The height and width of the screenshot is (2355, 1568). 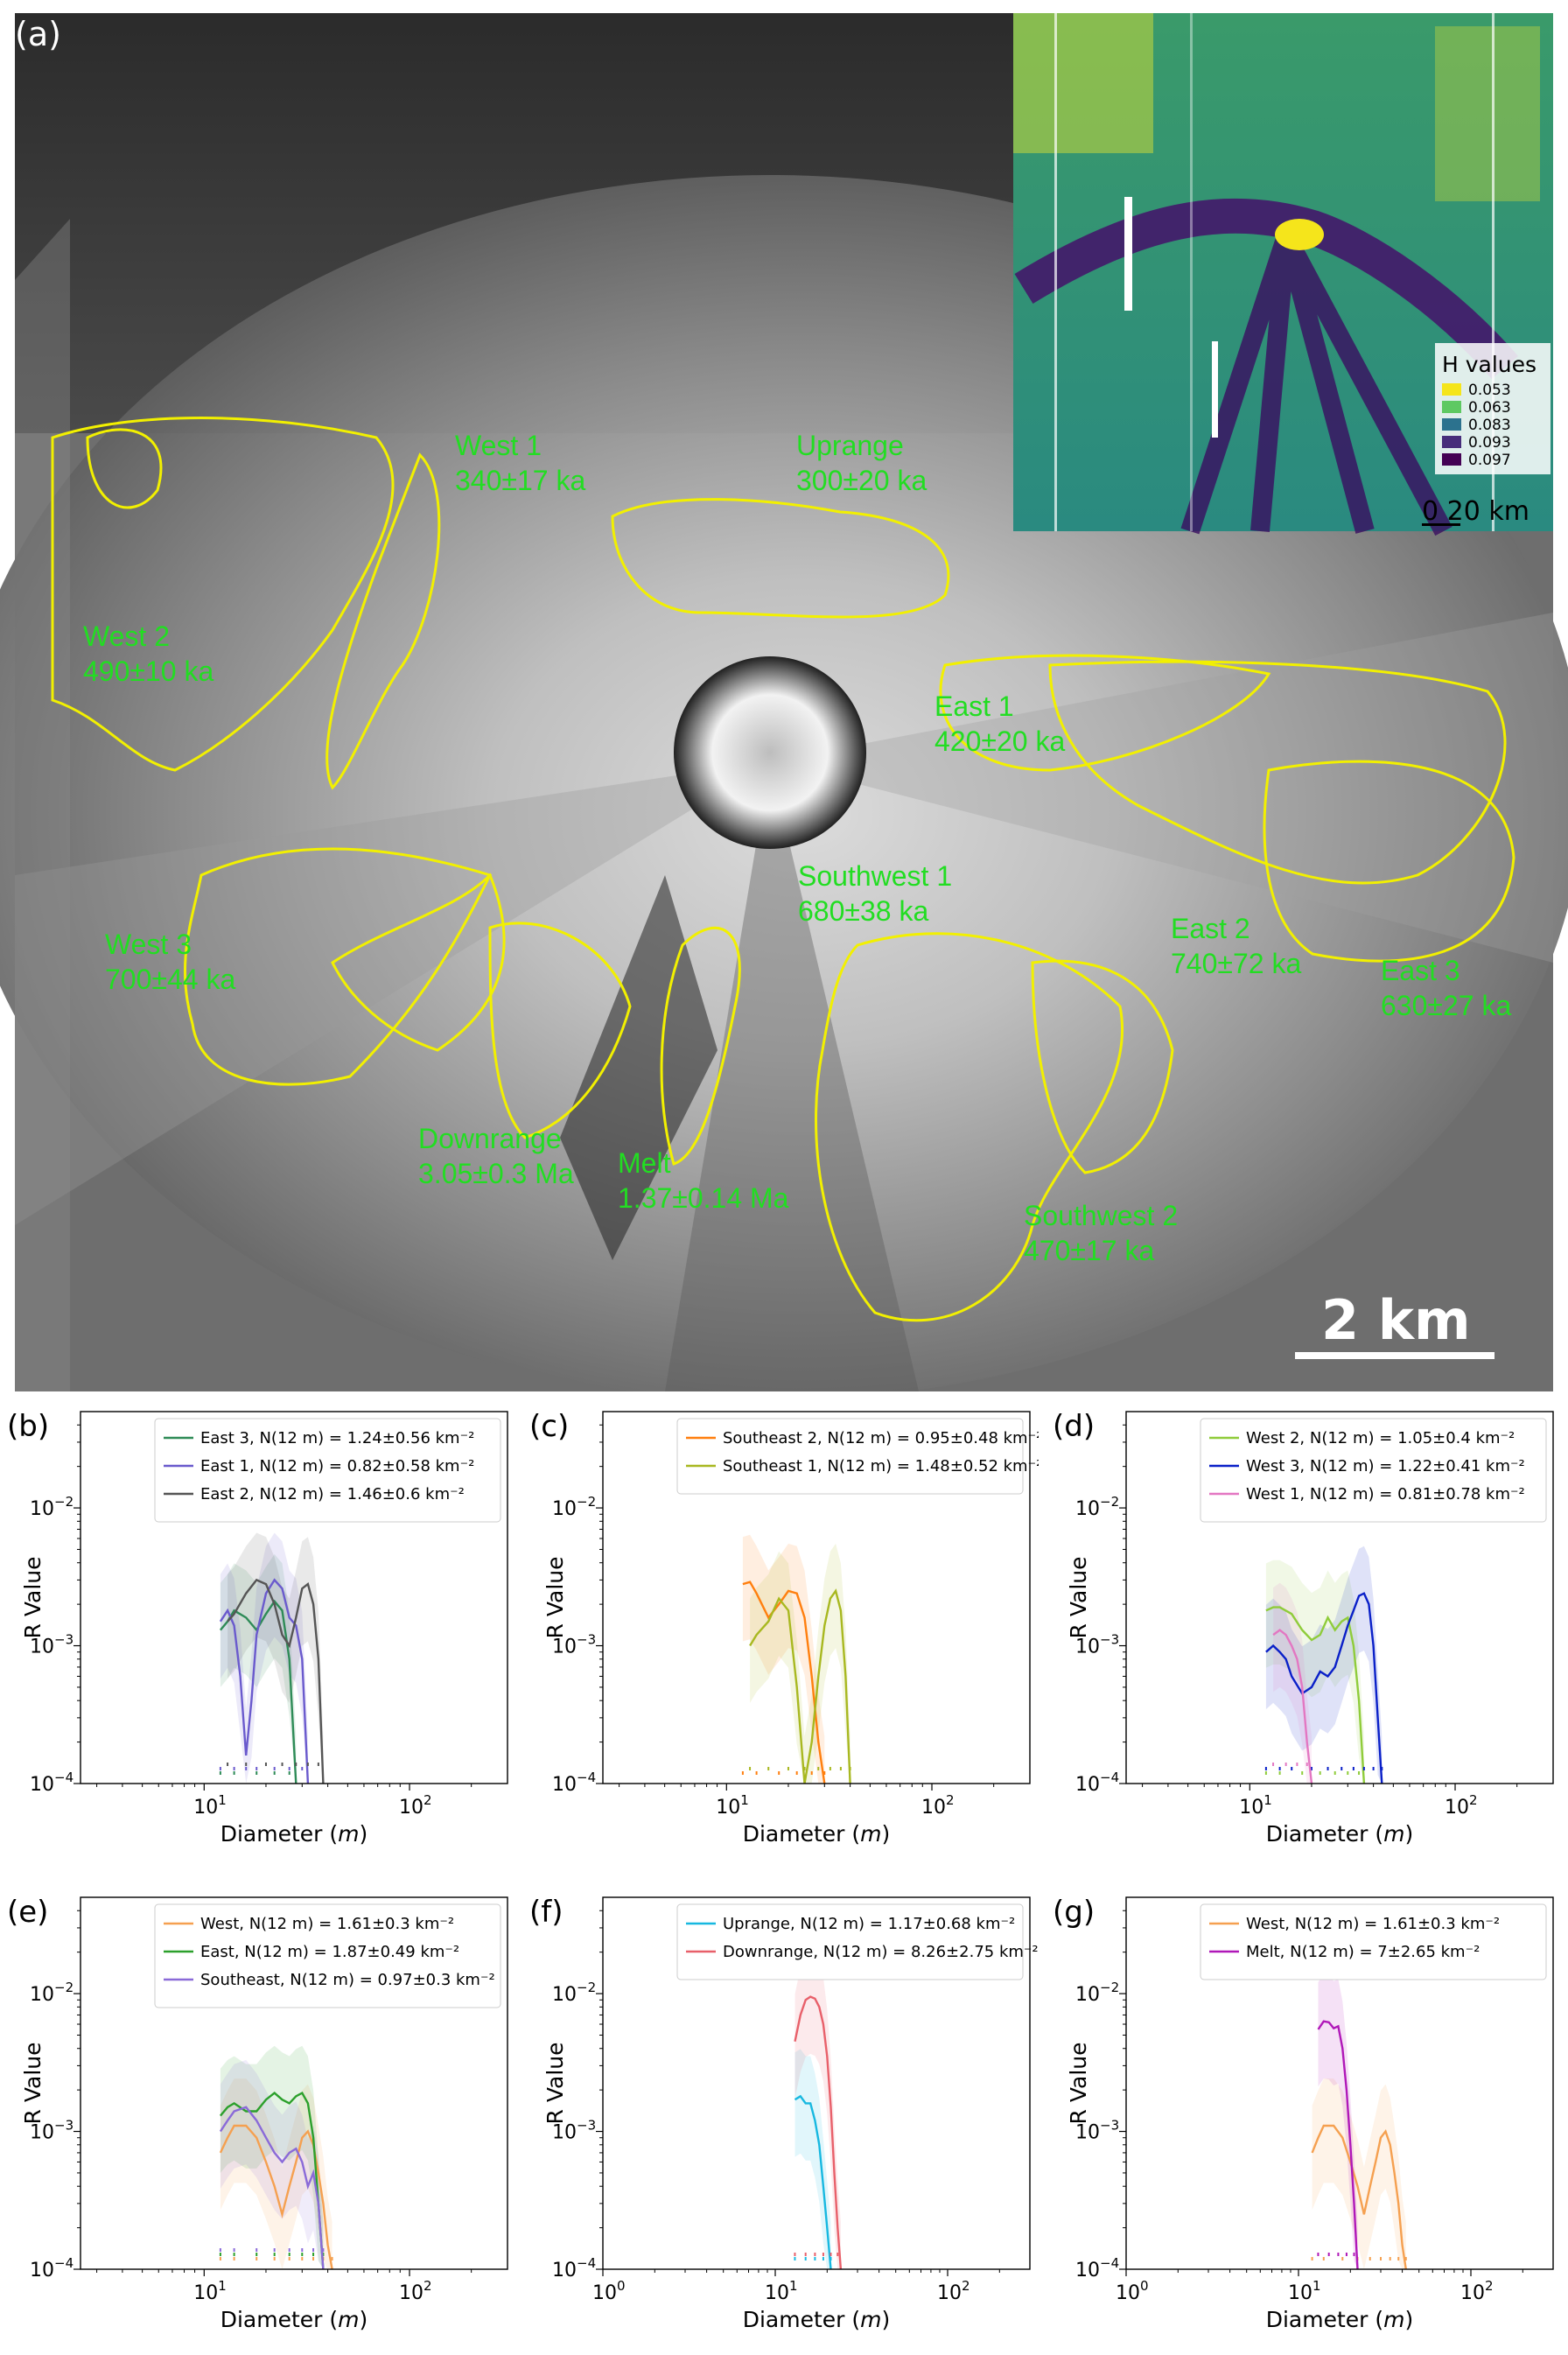 What do you see at coordinates (546, 1912) in the screenshot?
I see `panel-label: (f)` at bounding box center [546, 1912].